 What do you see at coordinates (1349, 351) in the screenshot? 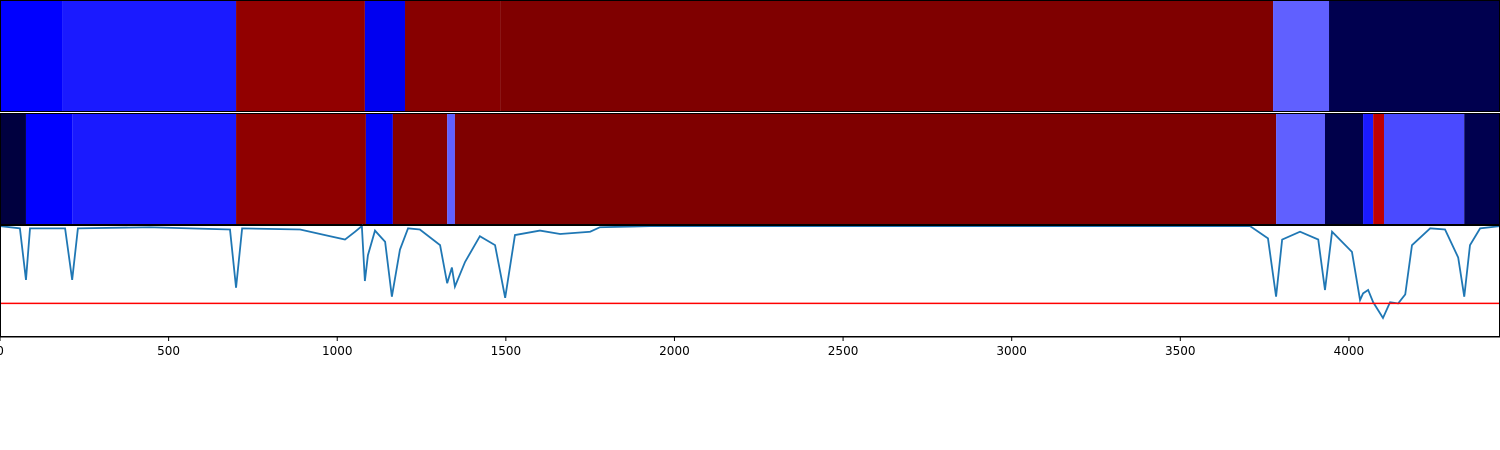
I see `x-tick-label: 4000` at bounding box center [1349, 351].